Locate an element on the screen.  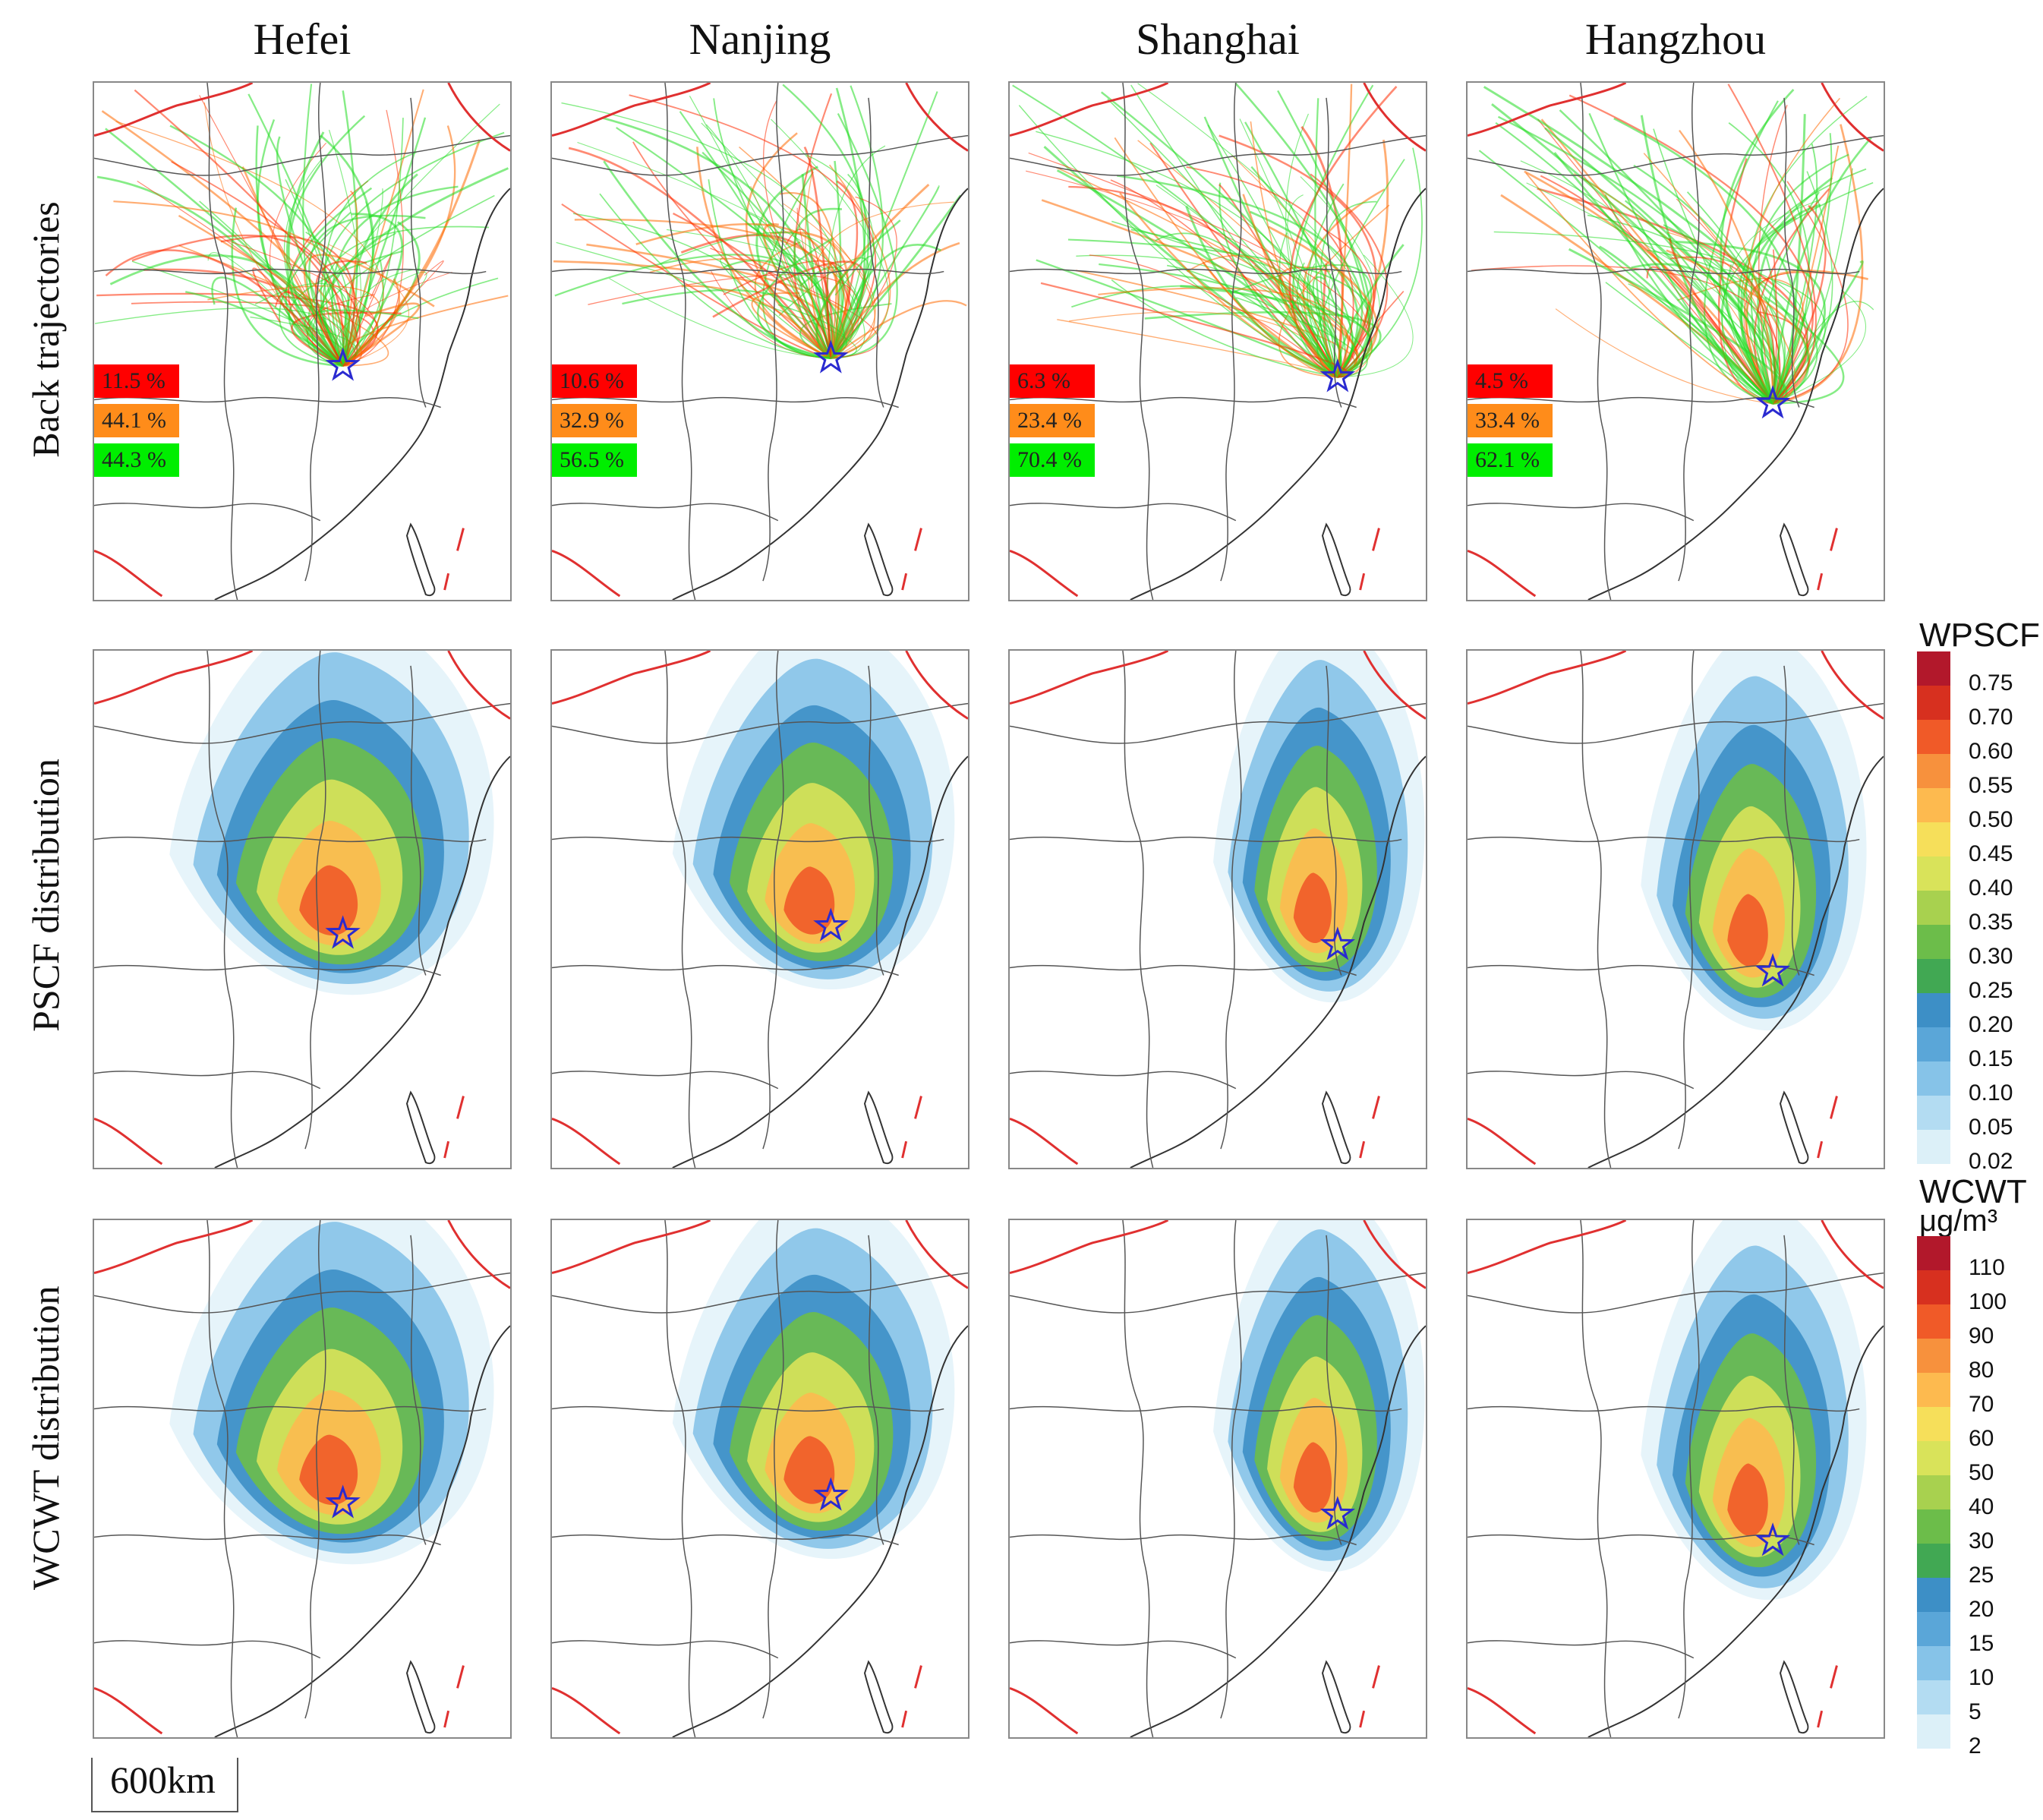
colorbar-tick-label: 90 is located at coordinates (1982, 1335).